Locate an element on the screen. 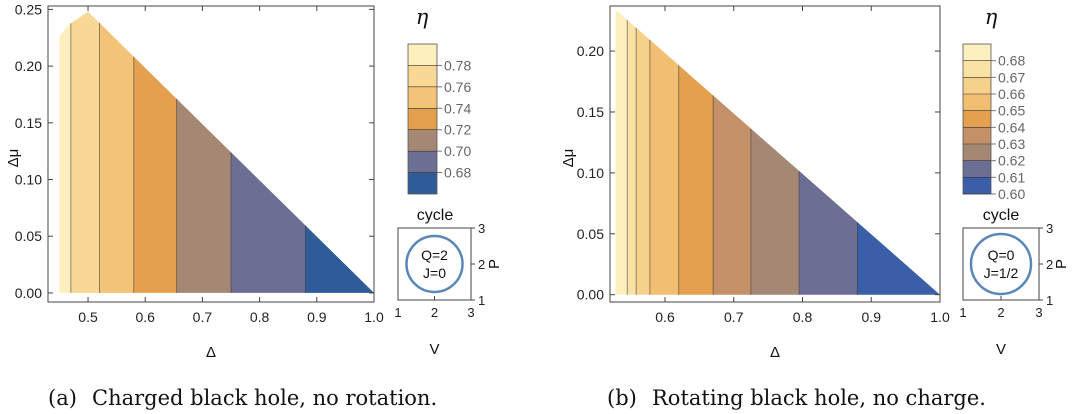 This screenshot has width=1078, height=414. panel-a-inset-line-1: Q=2 is located at coordinates (434, 255).